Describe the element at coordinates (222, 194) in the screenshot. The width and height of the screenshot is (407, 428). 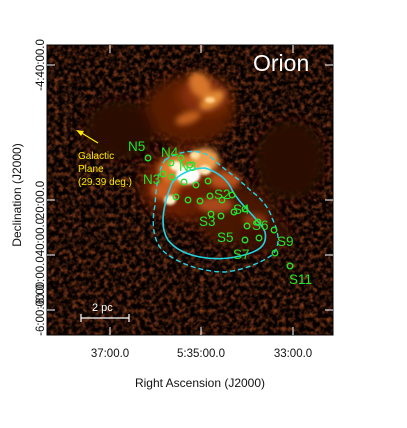
I see `source-label-s2: S2` at that location.